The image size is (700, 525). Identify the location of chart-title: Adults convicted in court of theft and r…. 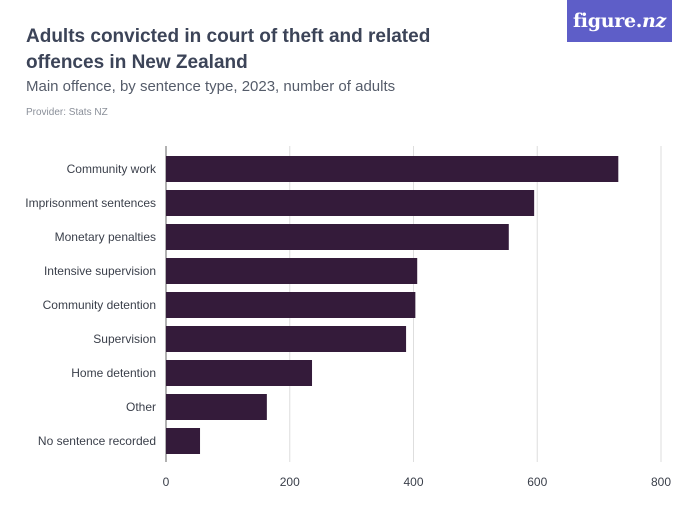
(228, 49).